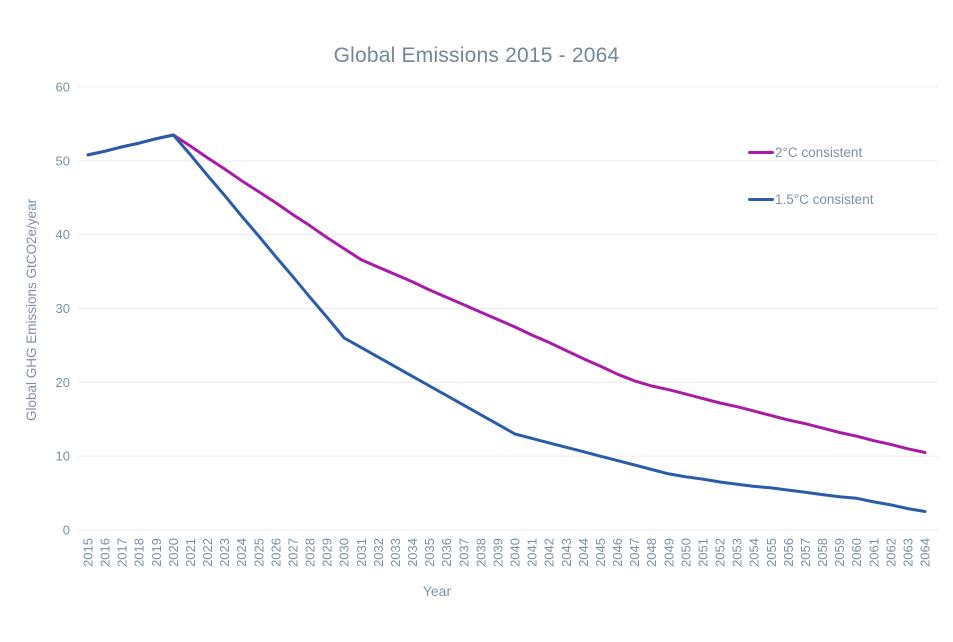 This screenshot has width=953, height=642. What do you see at coordinates (873, 552) in the screenshot?
I see `x-tick-label: 2061` at bounding box center [873, 552].